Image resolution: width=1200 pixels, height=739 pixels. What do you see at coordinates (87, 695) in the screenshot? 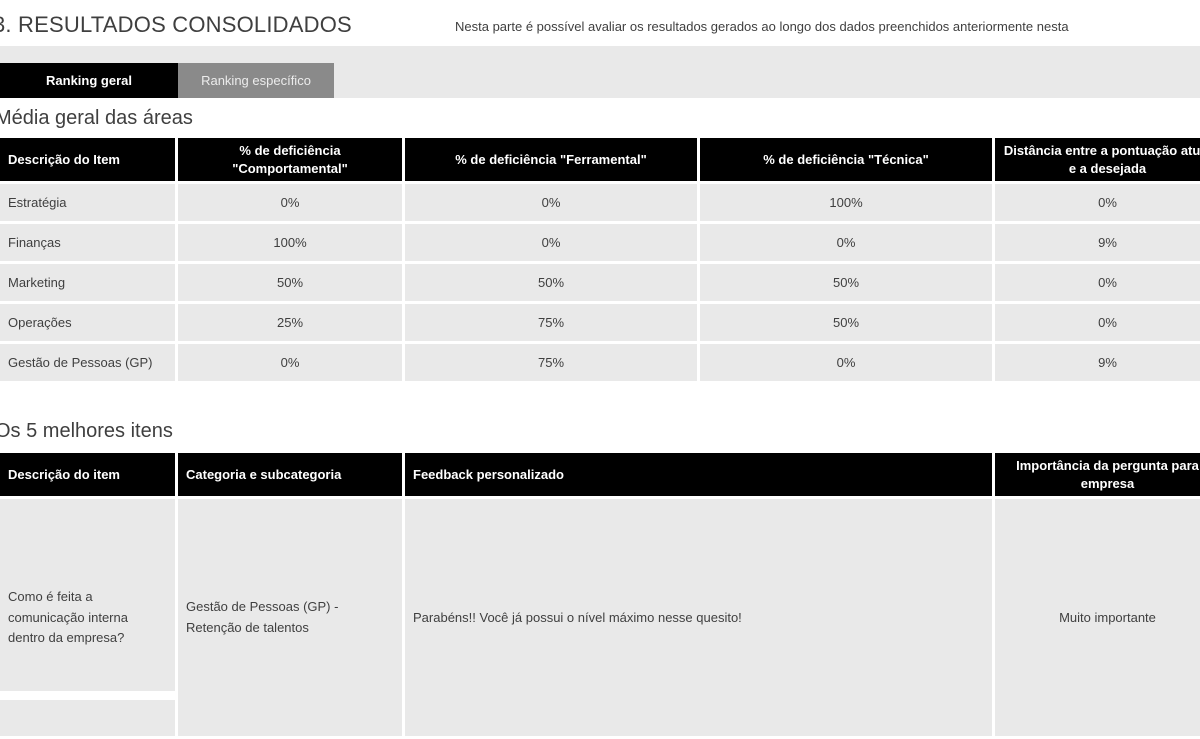
I see `row-boundary` at bounding box center [87, 695].